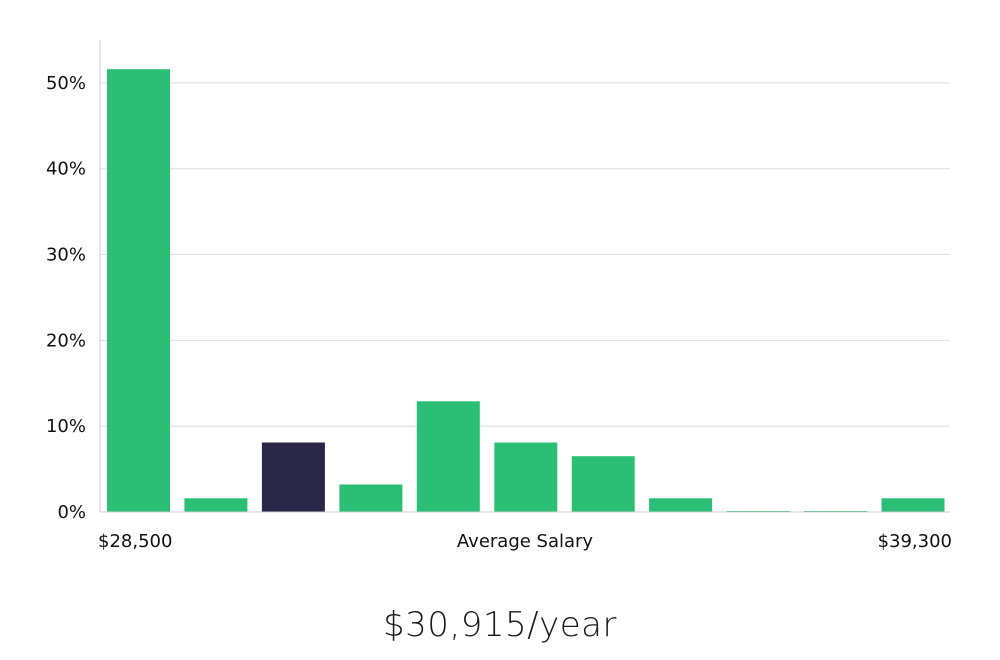 This screenshot has width=1000, height=660. I want to click on x-min-label: $28,500, so click(135, 541).